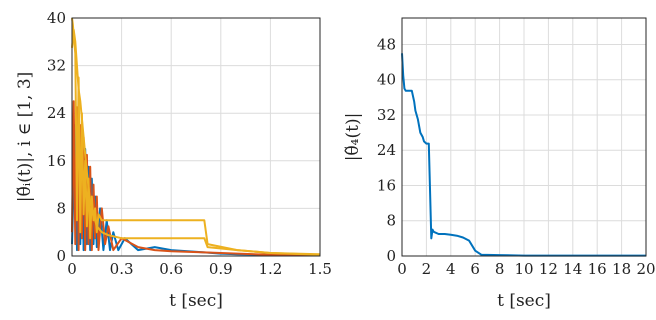  I want to click on left-chart-xtick-label: 0.6, so click(171, 269).